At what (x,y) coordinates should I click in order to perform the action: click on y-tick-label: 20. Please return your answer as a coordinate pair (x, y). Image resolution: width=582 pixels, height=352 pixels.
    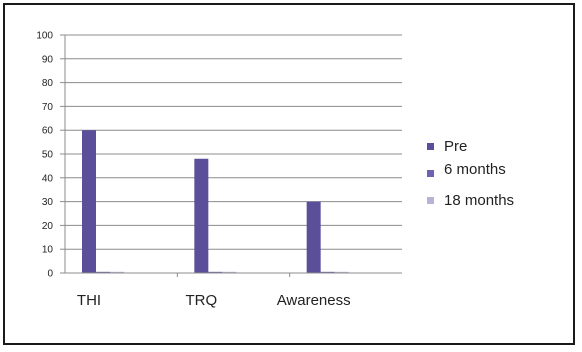
    Looking at the image, I should click on (48, 226).